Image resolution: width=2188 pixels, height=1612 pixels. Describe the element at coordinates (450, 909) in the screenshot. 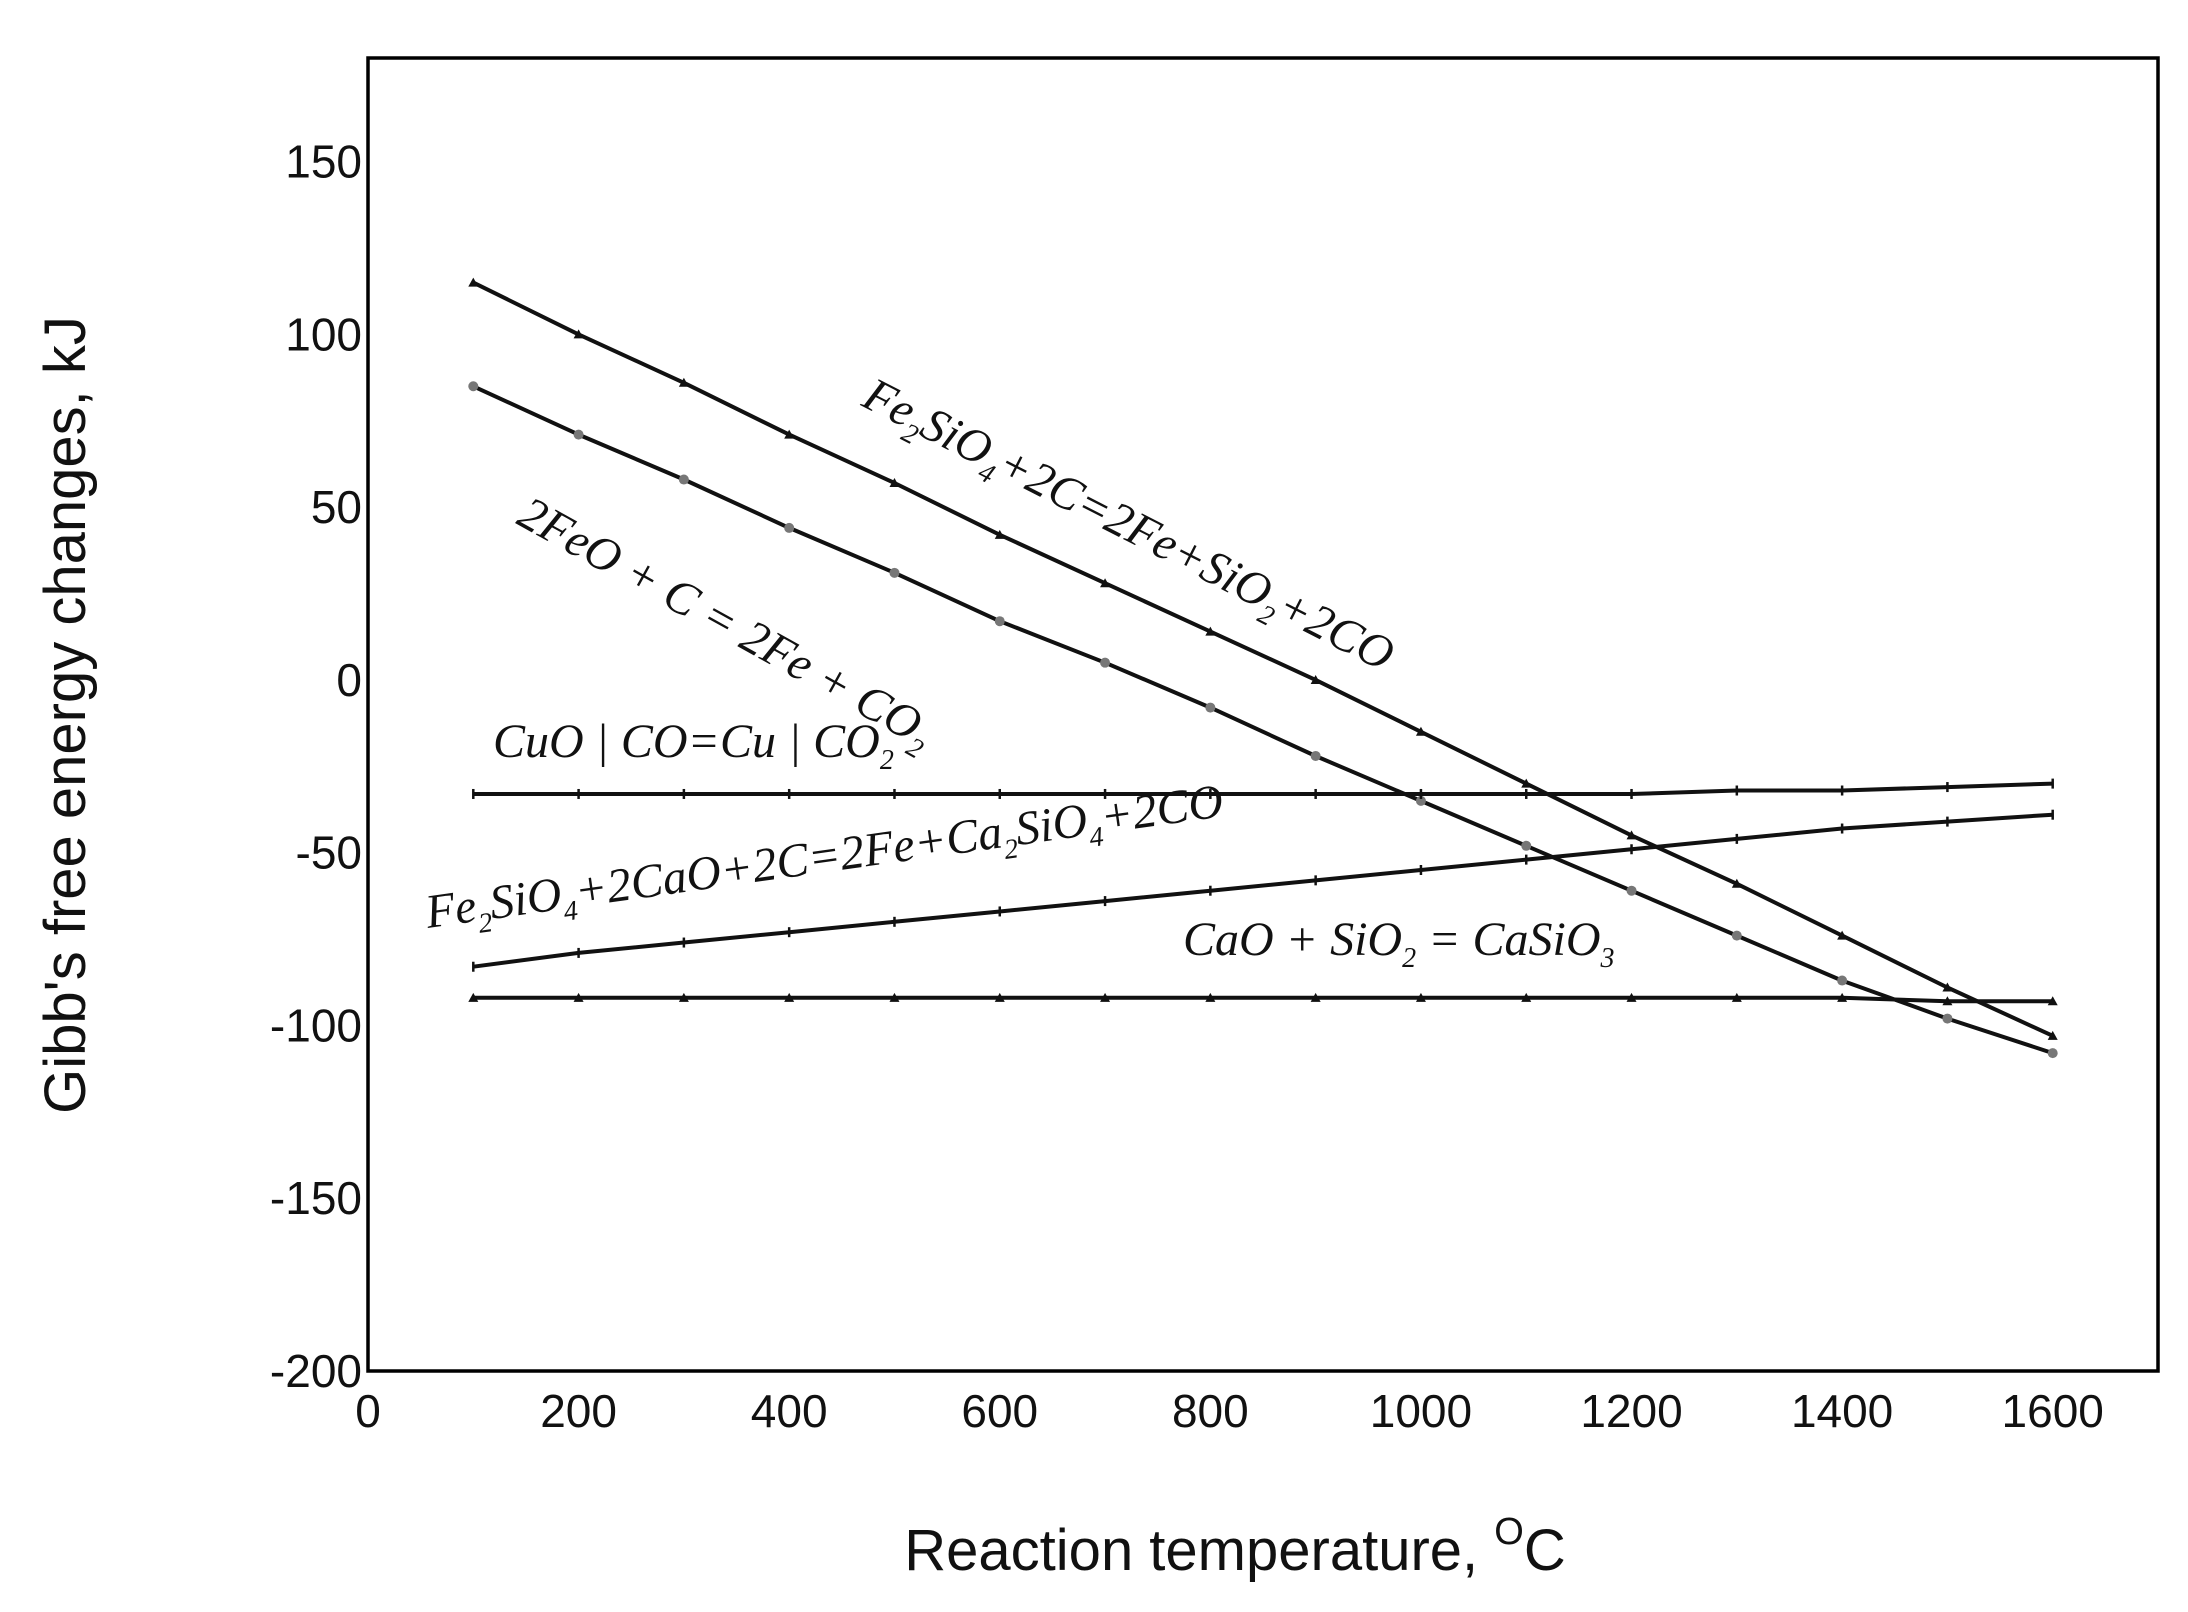

I see `equation-part: Fe` at that location.